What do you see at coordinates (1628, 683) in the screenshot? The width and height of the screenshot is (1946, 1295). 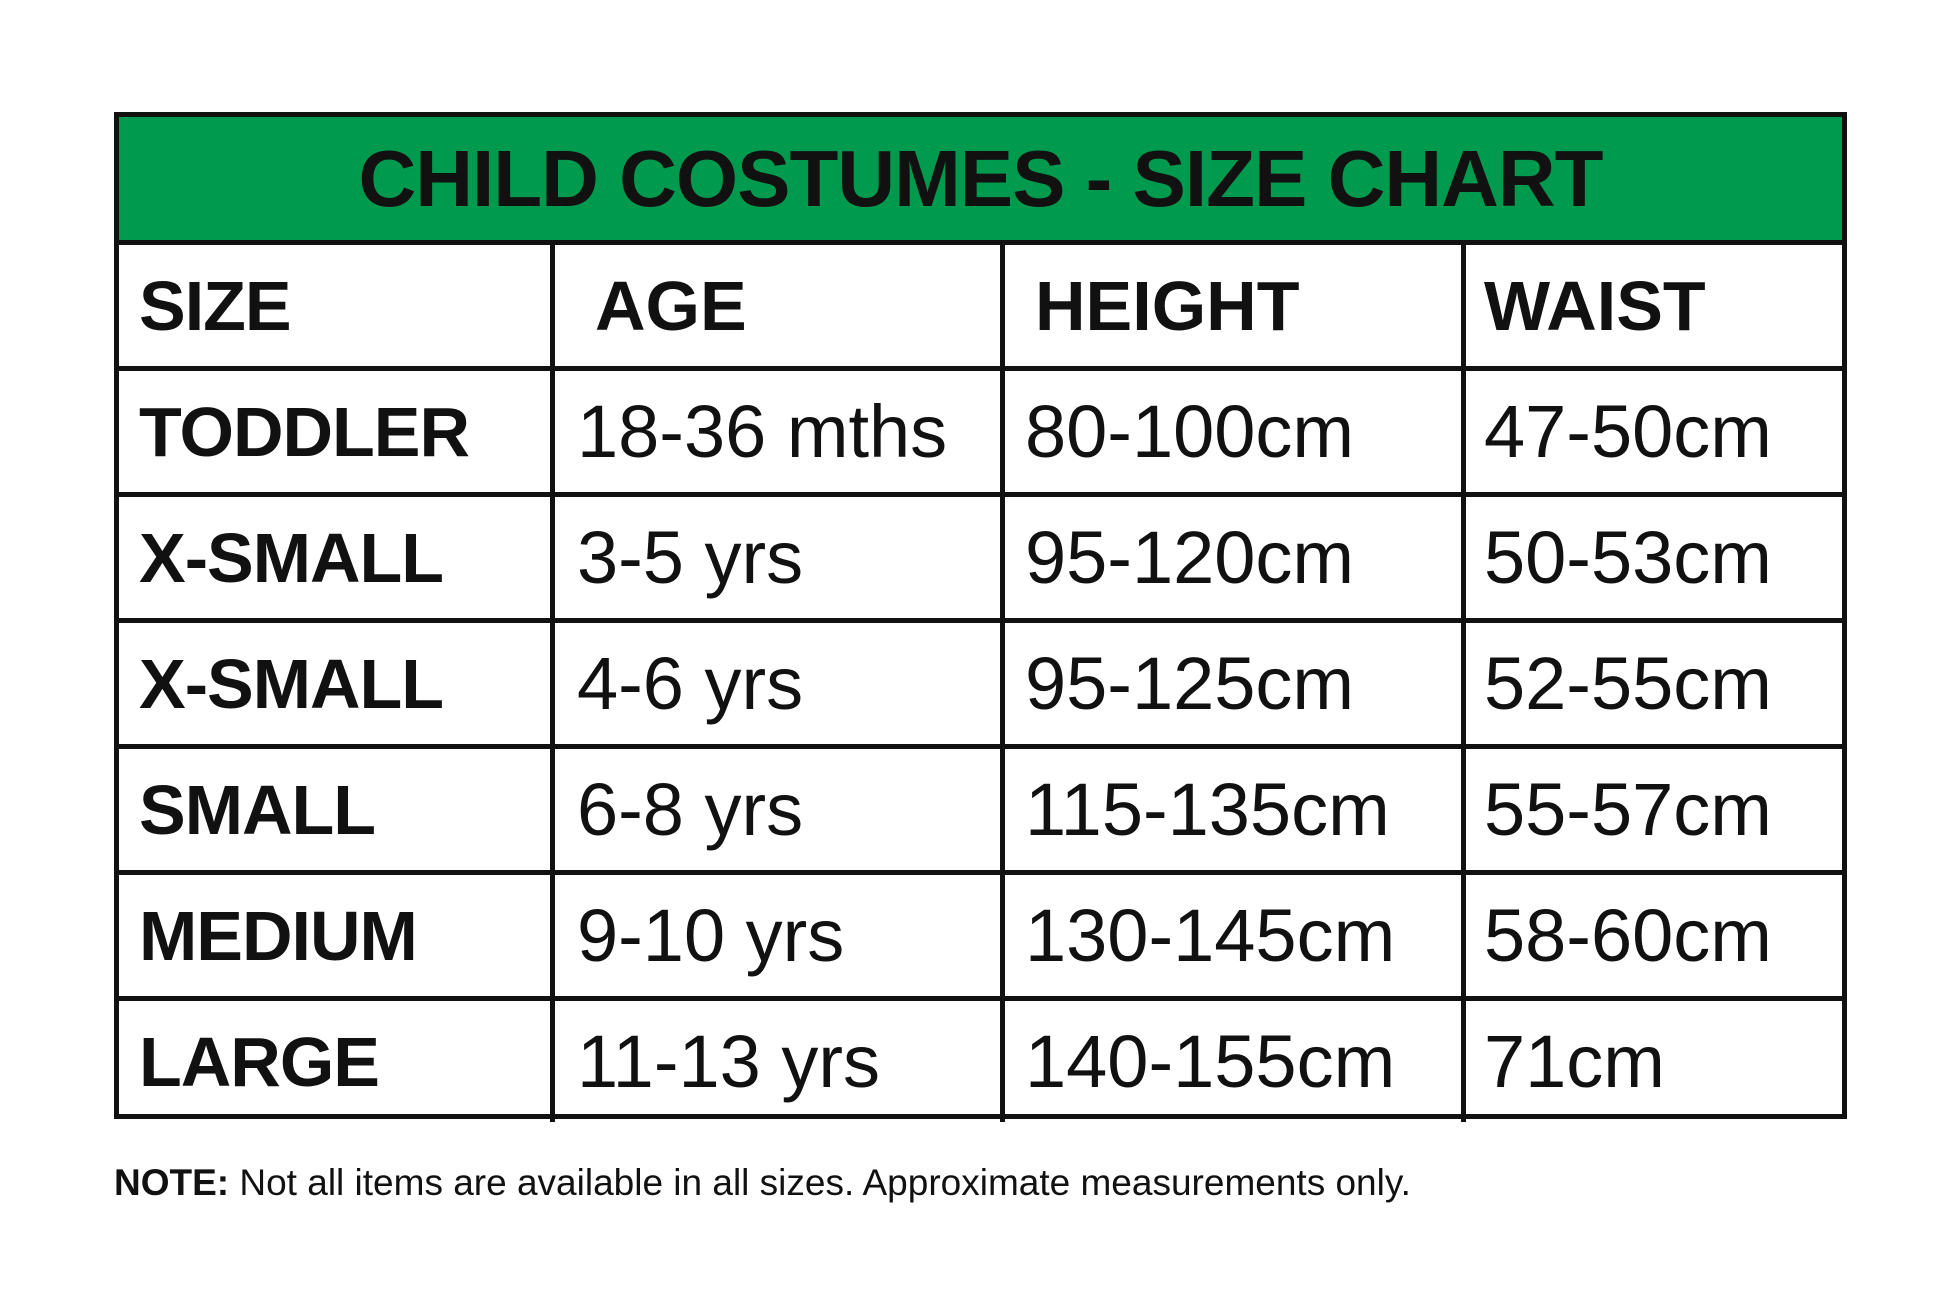 I see `table-cell: 52-55cm` at bounding box center [1628, 683].